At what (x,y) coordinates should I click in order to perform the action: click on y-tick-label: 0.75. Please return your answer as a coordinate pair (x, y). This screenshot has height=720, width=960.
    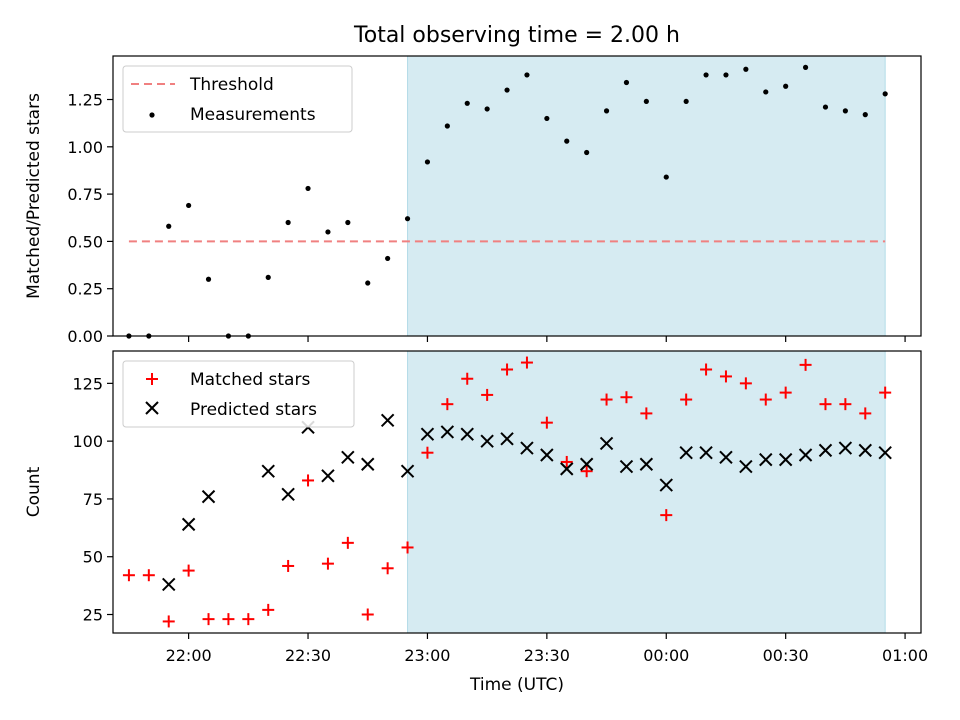
    Looking at the image, I should click on (85, 194).